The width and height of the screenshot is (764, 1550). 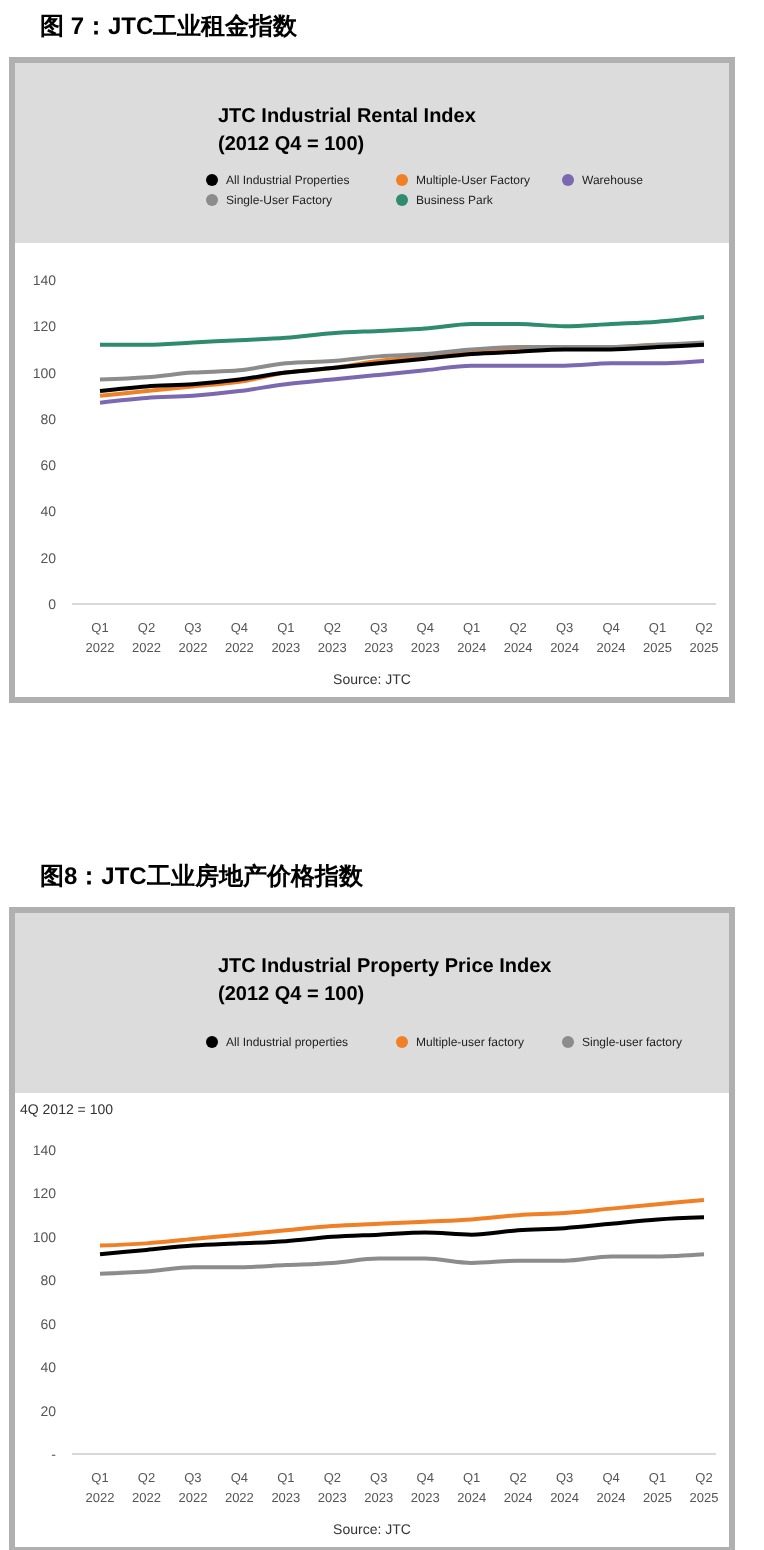 I want to click on chart-title: 图8：JTC工业房地产价格指数, so click(x=202, y=876).